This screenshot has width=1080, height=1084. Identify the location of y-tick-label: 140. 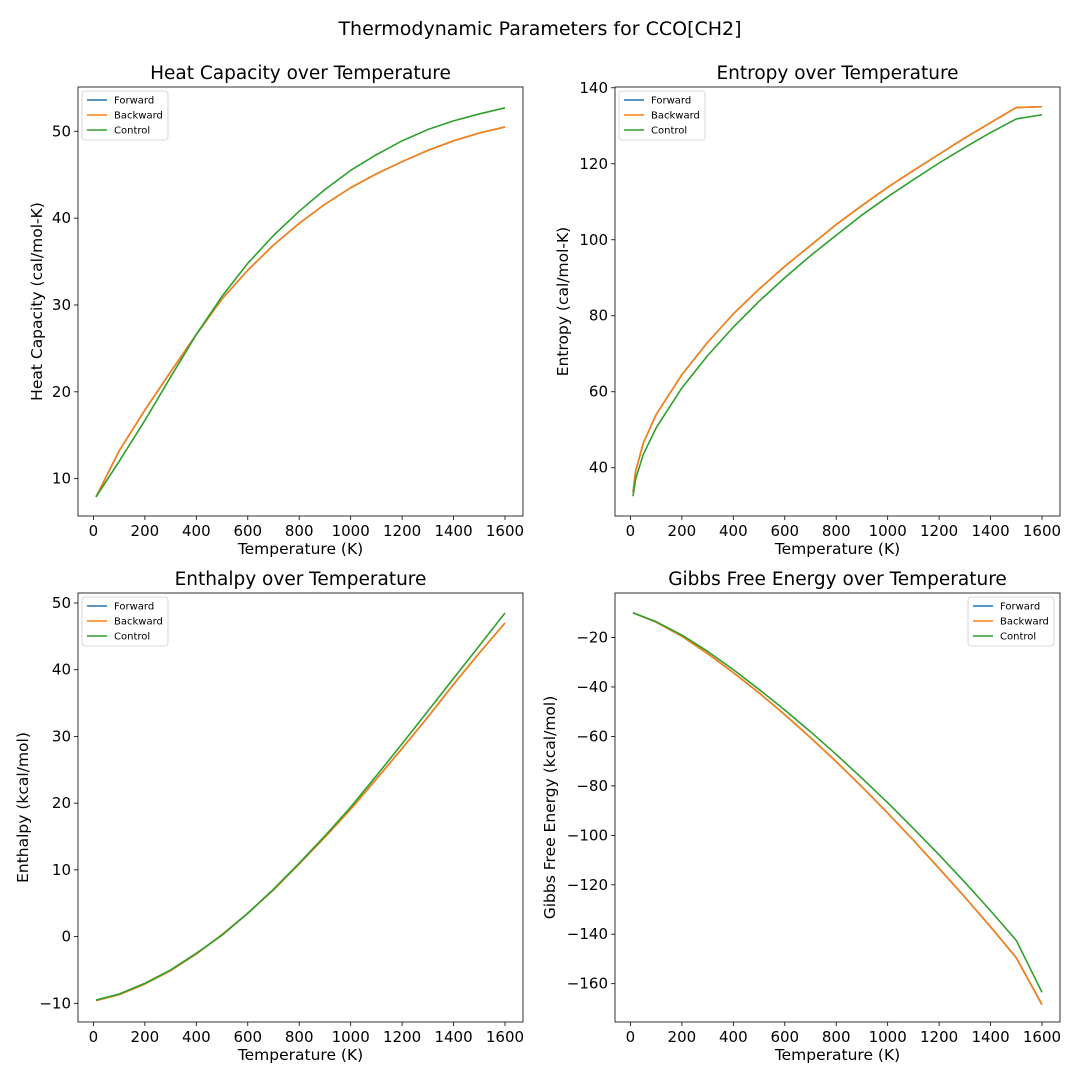
(593, 88).